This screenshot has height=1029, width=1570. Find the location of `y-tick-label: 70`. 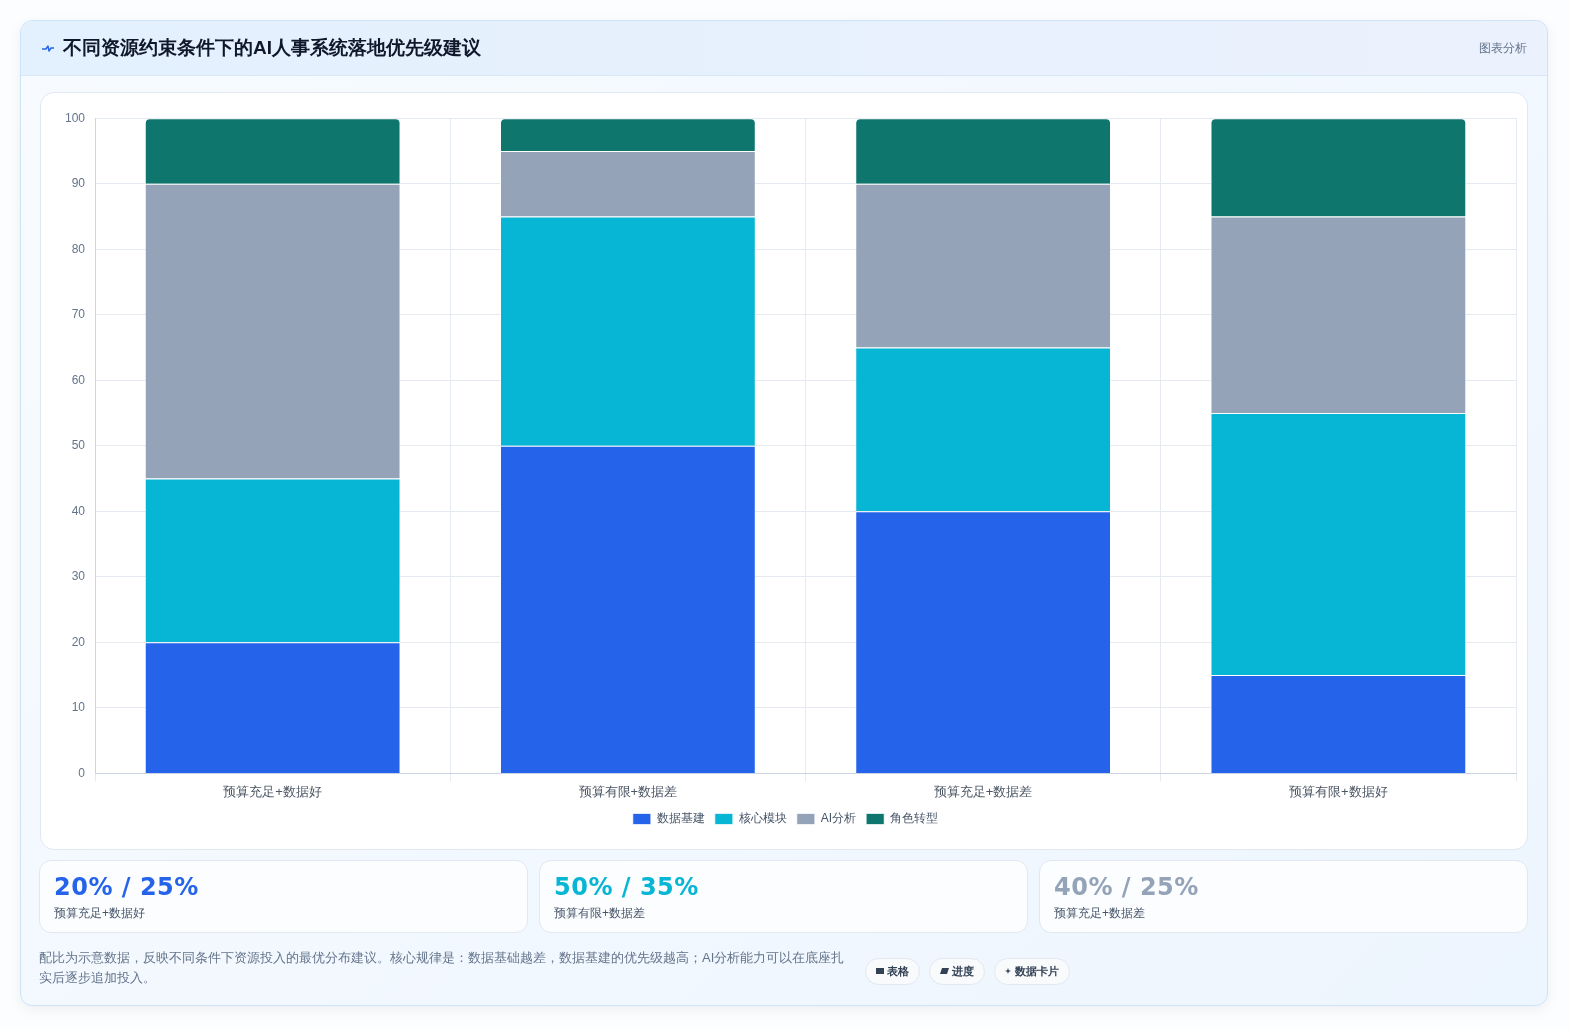

y-tick-label: 70 is located at coordinates (78, 314).